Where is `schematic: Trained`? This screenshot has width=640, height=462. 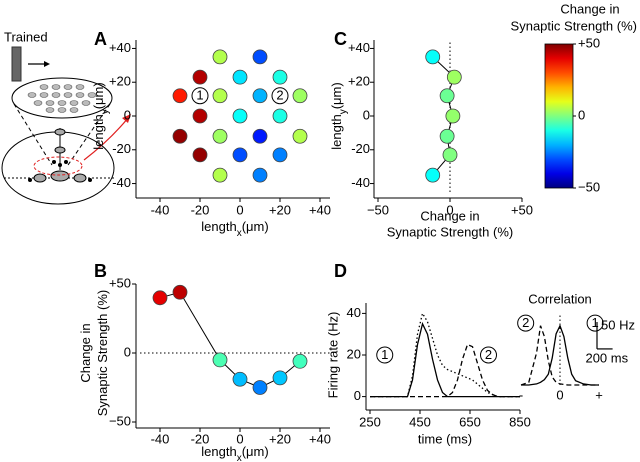 schematic: Trained is located at coordinates (66, 117).